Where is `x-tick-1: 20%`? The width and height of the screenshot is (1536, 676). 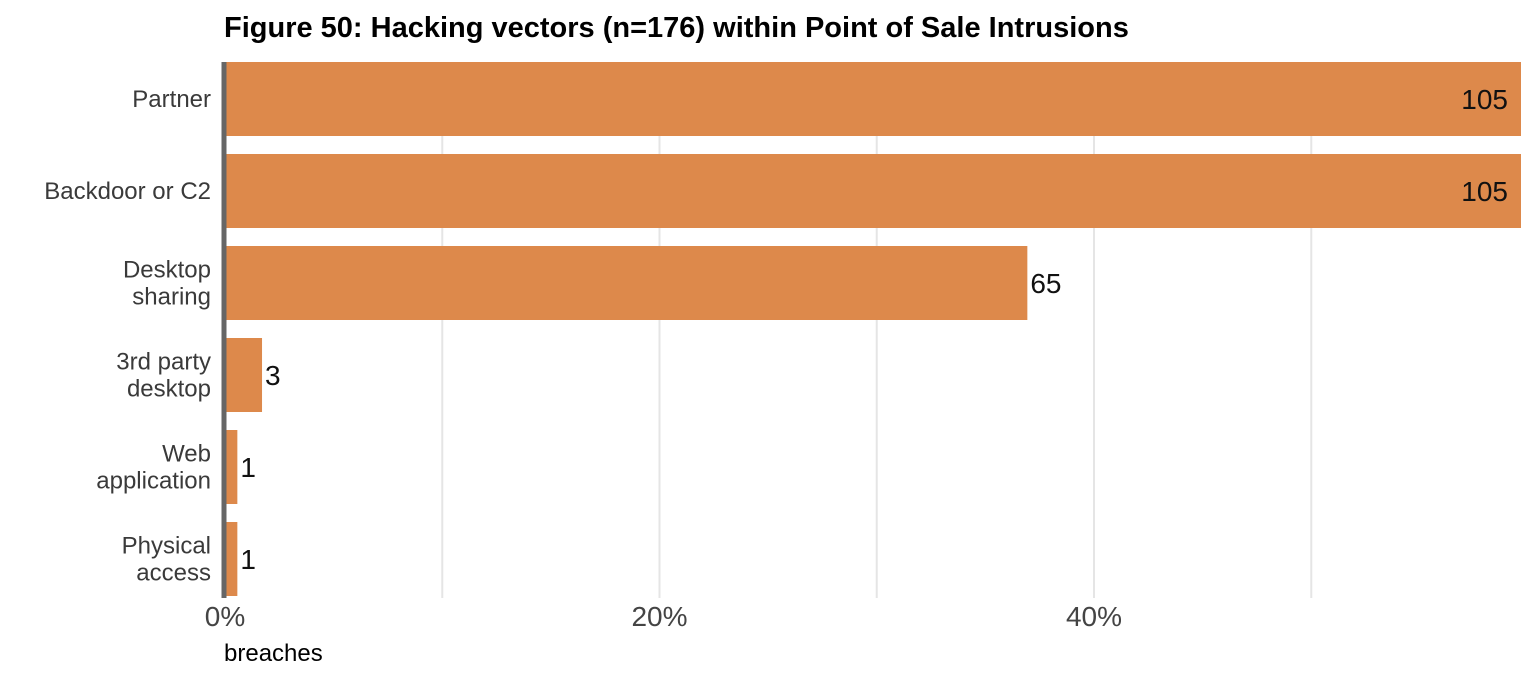
x-tick-1: 20% is located at coordinates (659, 616).